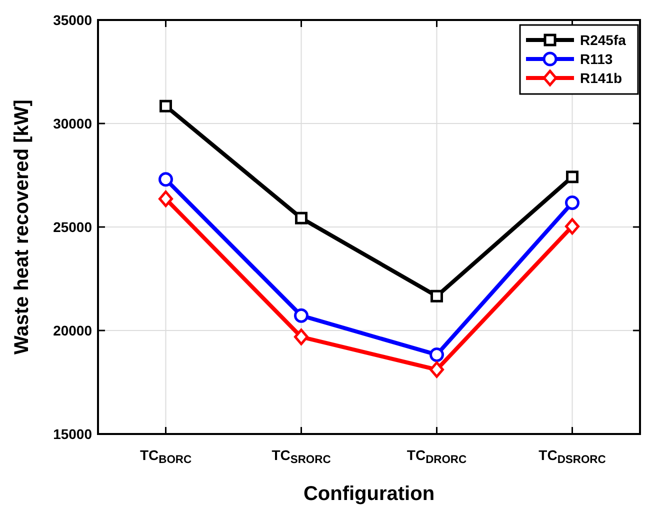 This screenshot has width=654, height=526. I want to click on y-tick-label: 15000, so click(72, 434).